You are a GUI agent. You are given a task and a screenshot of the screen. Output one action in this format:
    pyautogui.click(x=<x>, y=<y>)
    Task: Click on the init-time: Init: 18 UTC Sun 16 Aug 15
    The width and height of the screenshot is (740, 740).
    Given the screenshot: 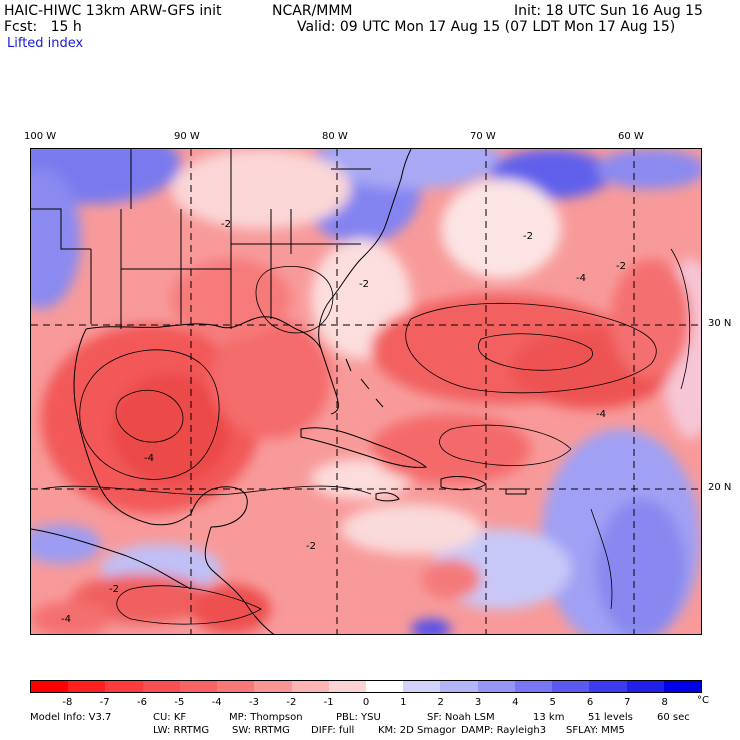 What is the action you would take?
    pyautogui.click(x=608, y=11)
    